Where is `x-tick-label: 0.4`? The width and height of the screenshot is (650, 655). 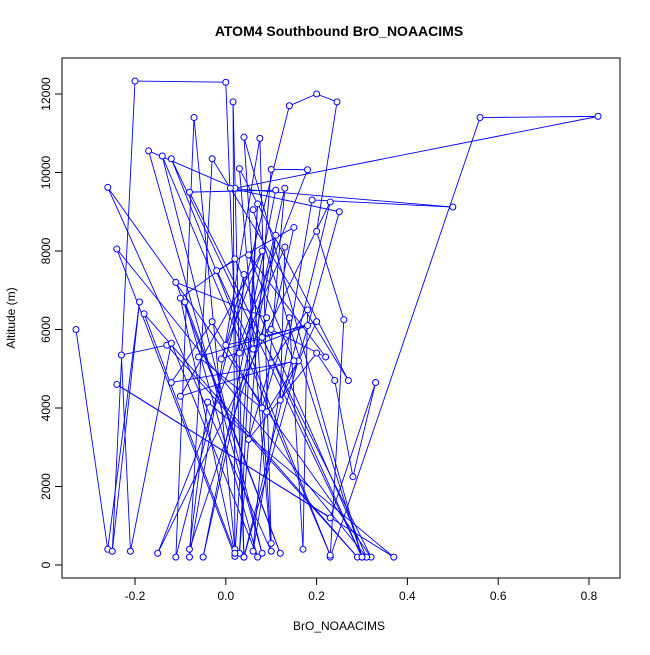
x-tick-label: 0.4 is located at coordinates (407, 596).